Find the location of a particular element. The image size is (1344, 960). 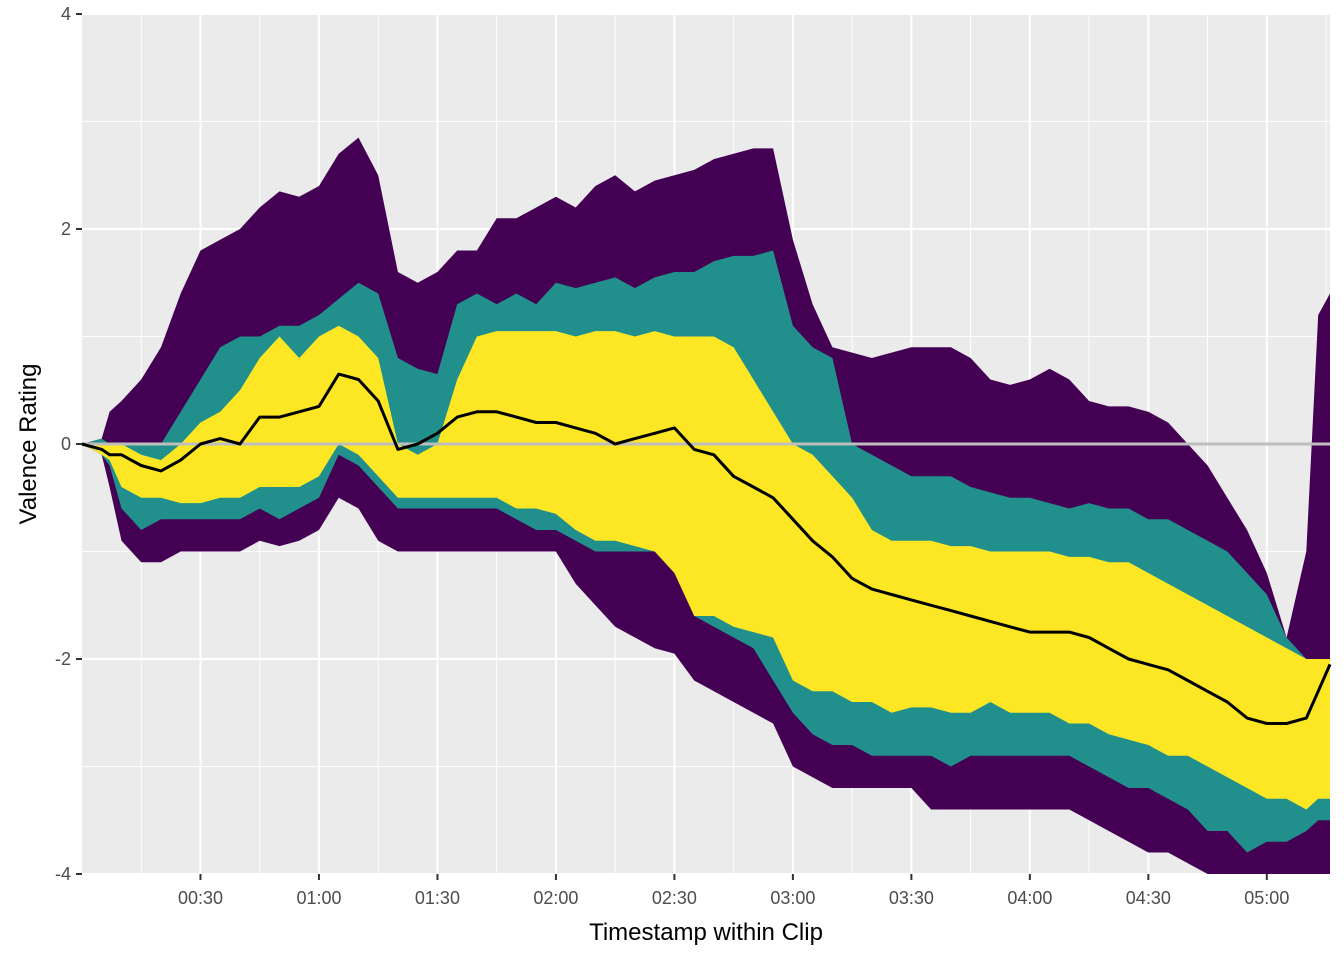

x-tick-label: 00:30 is located at coordinates (200, 898).